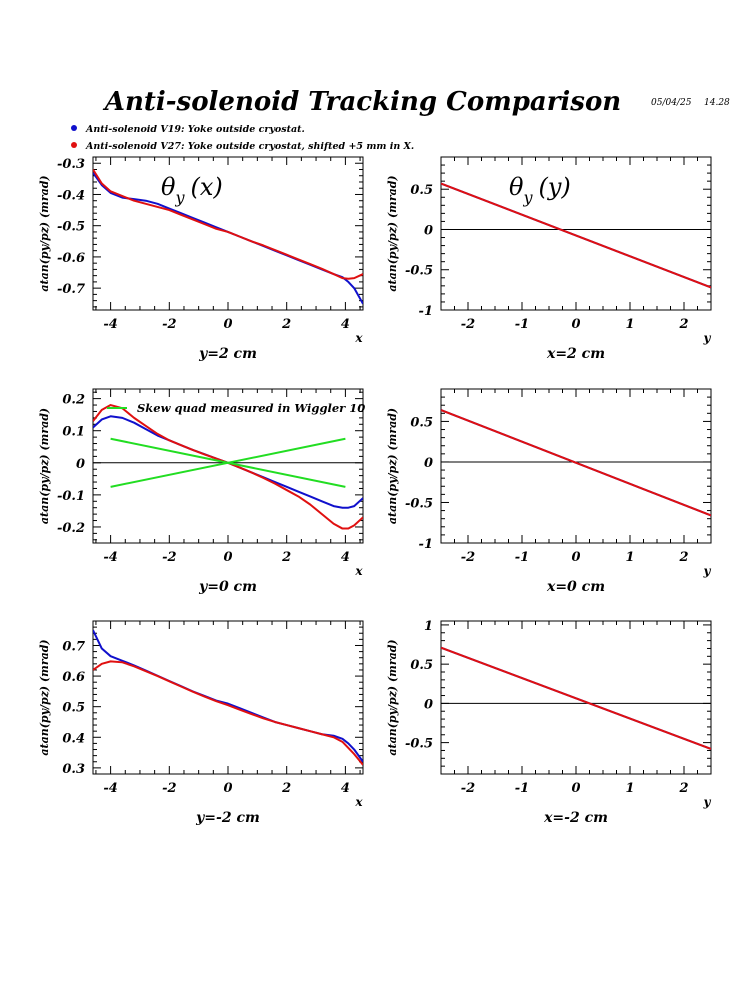  What do you see at coordinates (71, 258) in the screenshot?
I see `y-tick-label: -0.6` at bounding box center [71, 258].